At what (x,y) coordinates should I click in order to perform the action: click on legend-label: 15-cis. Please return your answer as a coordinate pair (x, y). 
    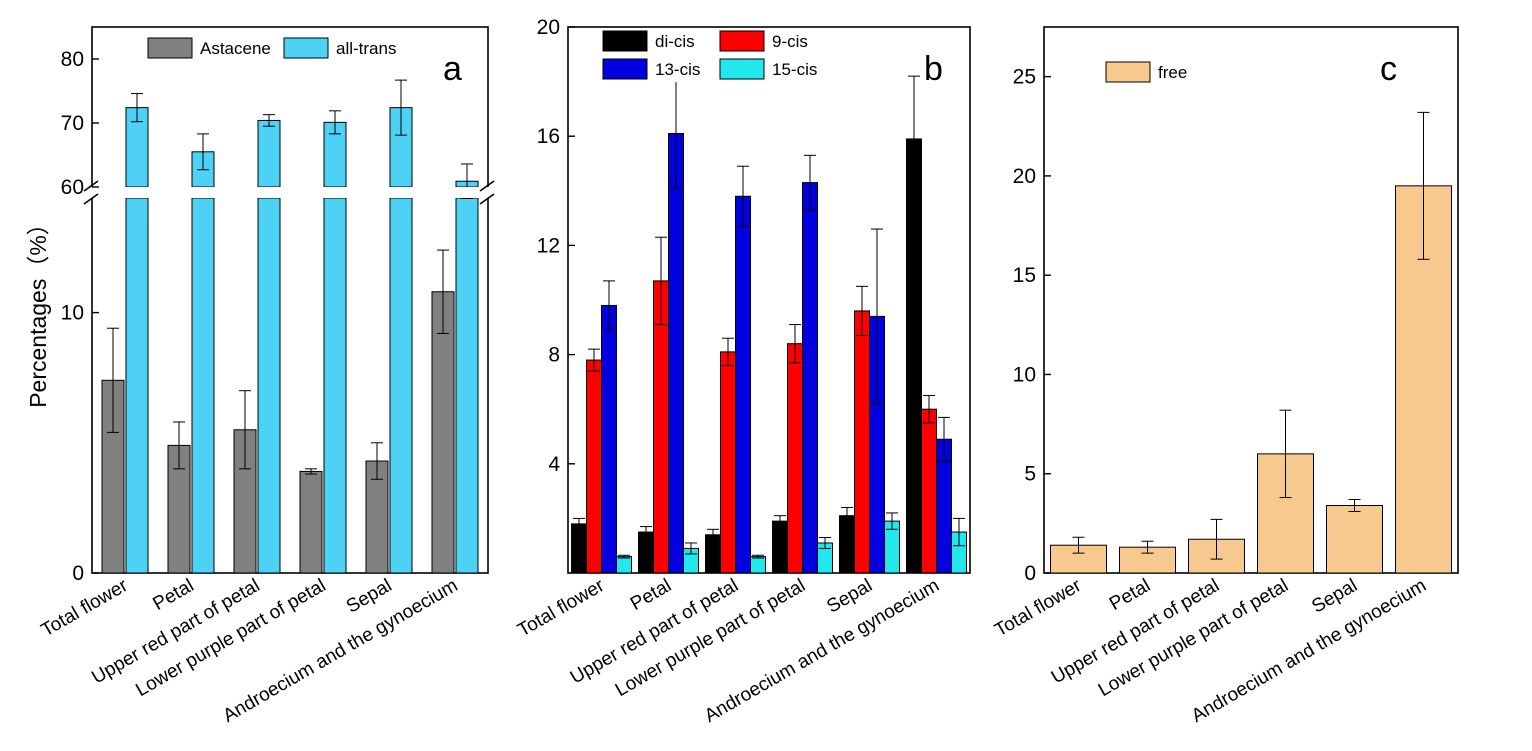
    Looking at the image, I should click on (794, 69).